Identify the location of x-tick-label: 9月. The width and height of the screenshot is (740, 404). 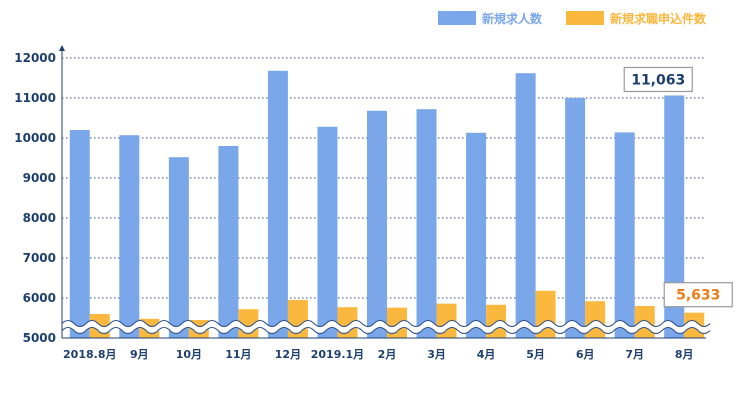
(139, 354).